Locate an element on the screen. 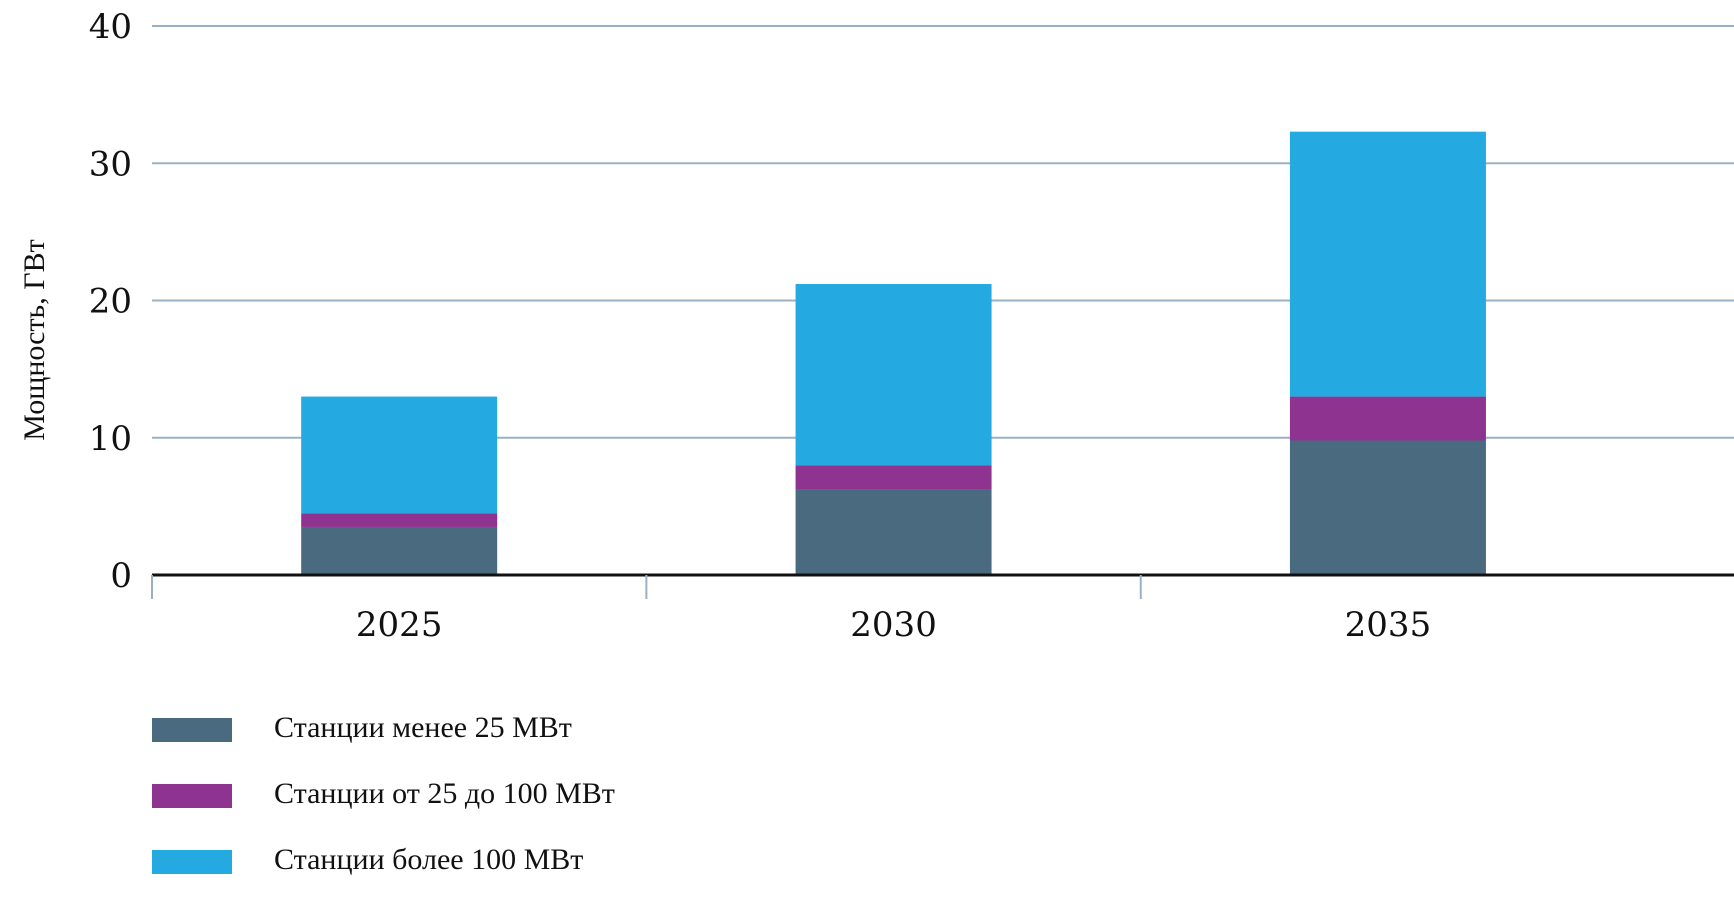 This screenshot has width=1734, height=898. y-tick-label: 30 is located at coordinates (110, 164).